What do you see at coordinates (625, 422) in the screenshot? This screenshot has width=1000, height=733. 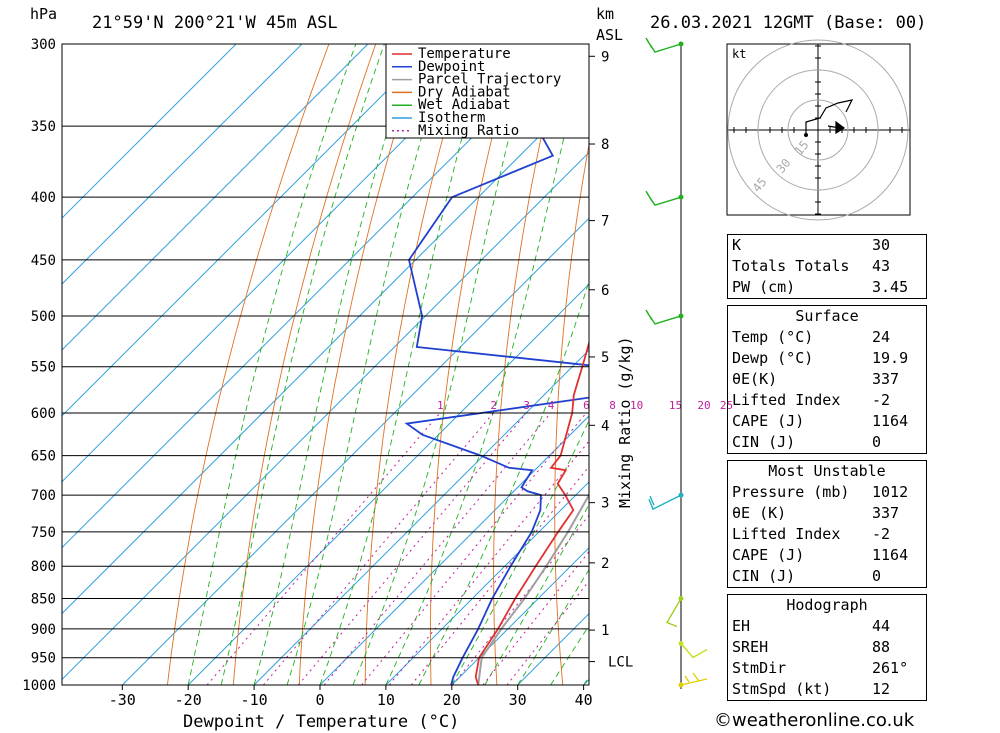 I see `mixing-ratio-axis-title: Mixing Ratio (g/kg)` at bounding box center [625, 422].